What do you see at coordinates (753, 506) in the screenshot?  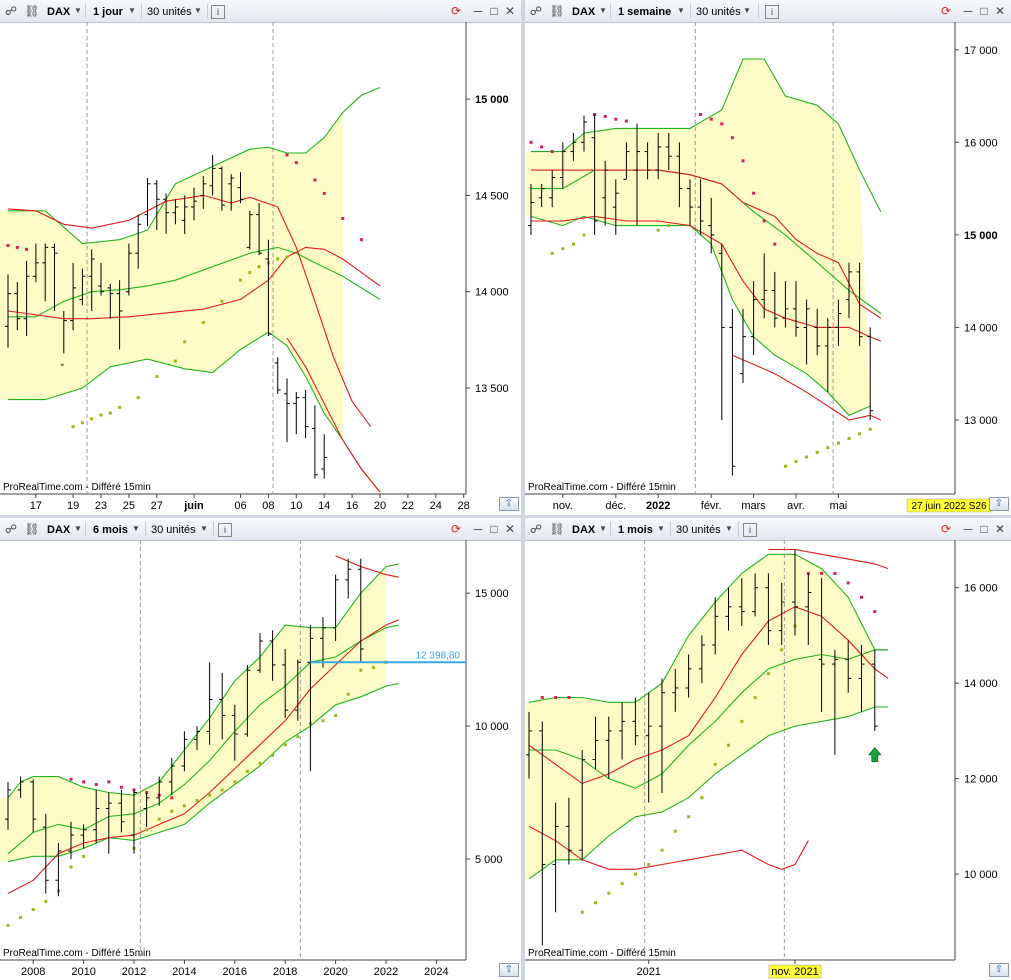 I see `x-tick-label: mars` at bounding box center [753, 506].